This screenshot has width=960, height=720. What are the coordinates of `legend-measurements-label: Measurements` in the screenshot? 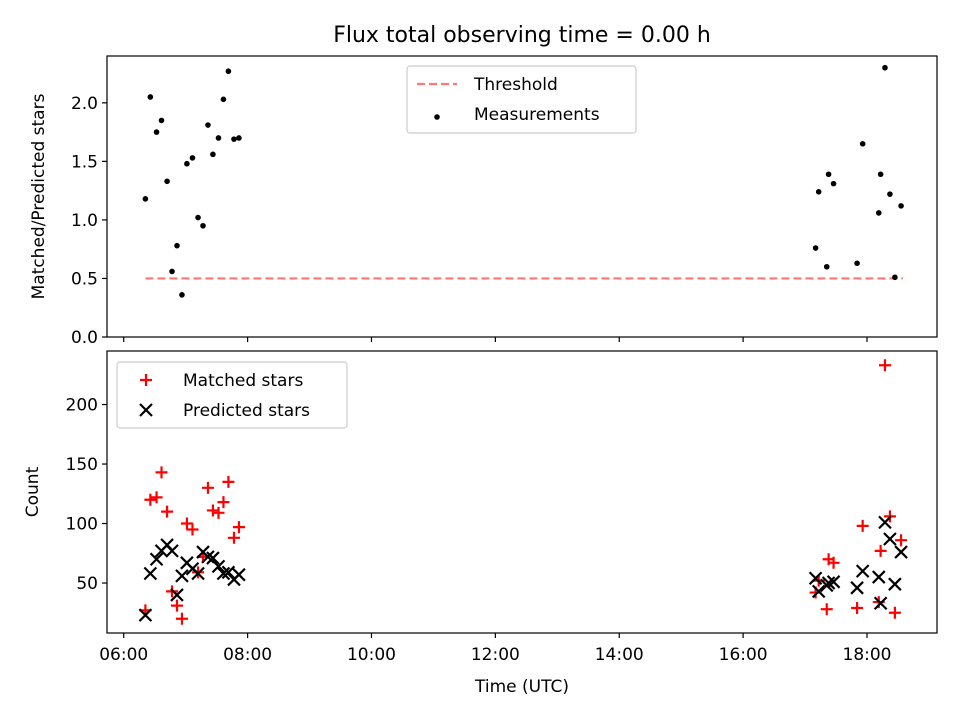 It's located at (537, 115).